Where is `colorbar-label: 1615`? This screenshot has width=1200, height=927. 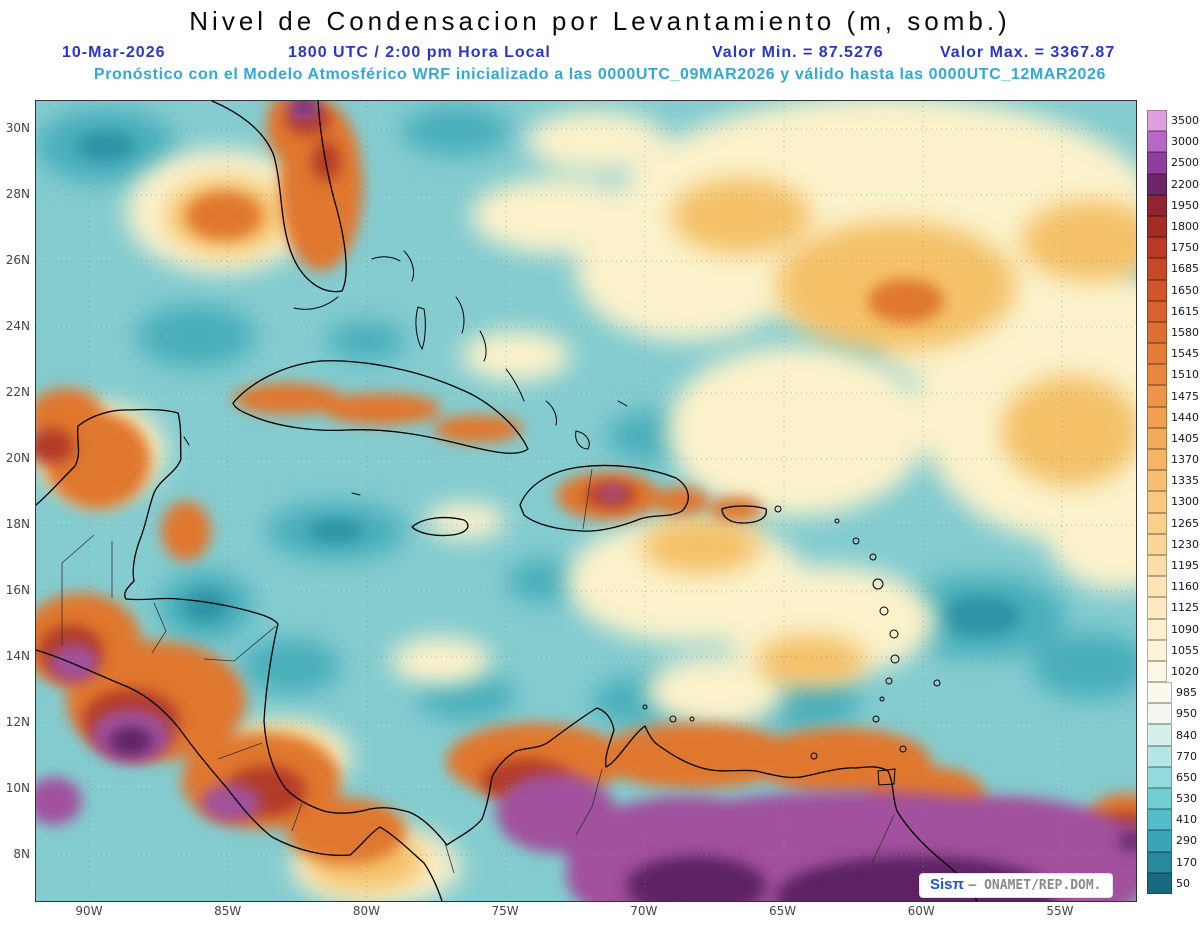 colorbar-label: 1615 is located at coordinates (1185, 311).